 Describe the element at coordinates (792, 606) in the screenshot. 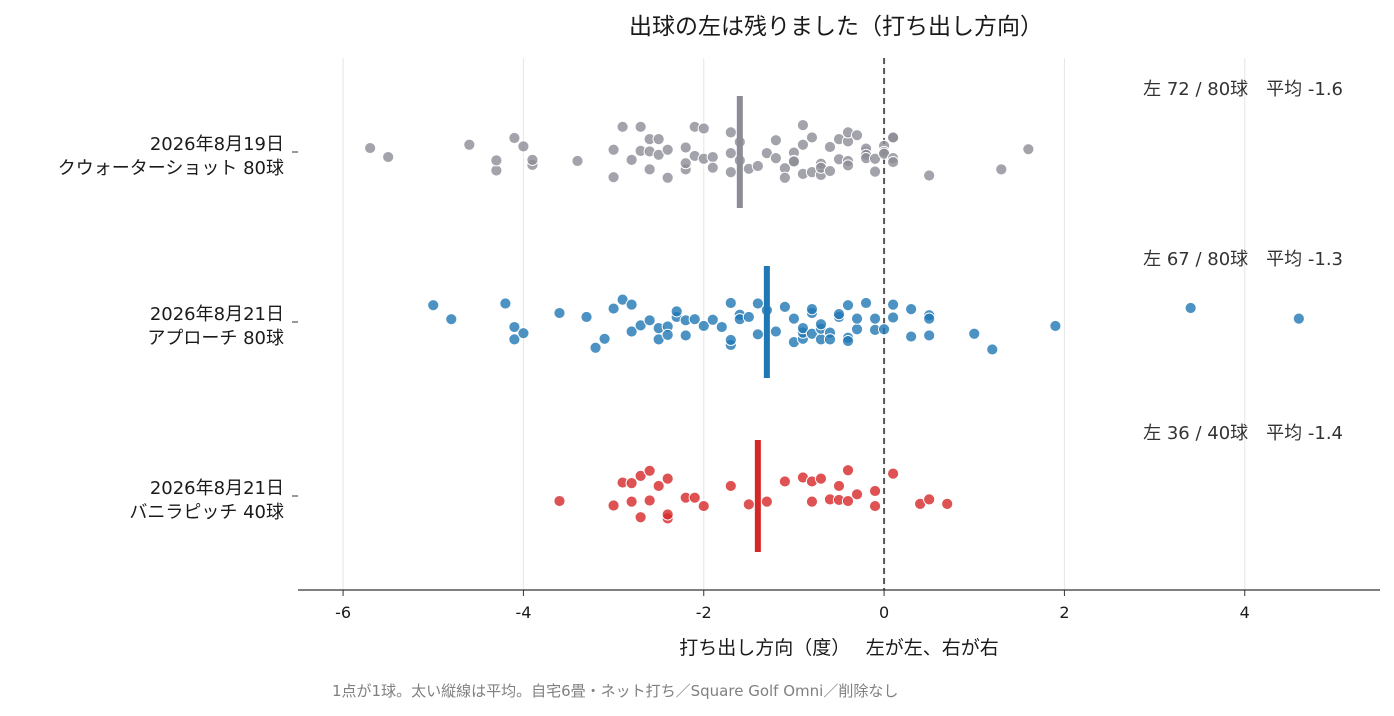

I see `x-ticks: -6 -4 -2 0 2 4` at that location.